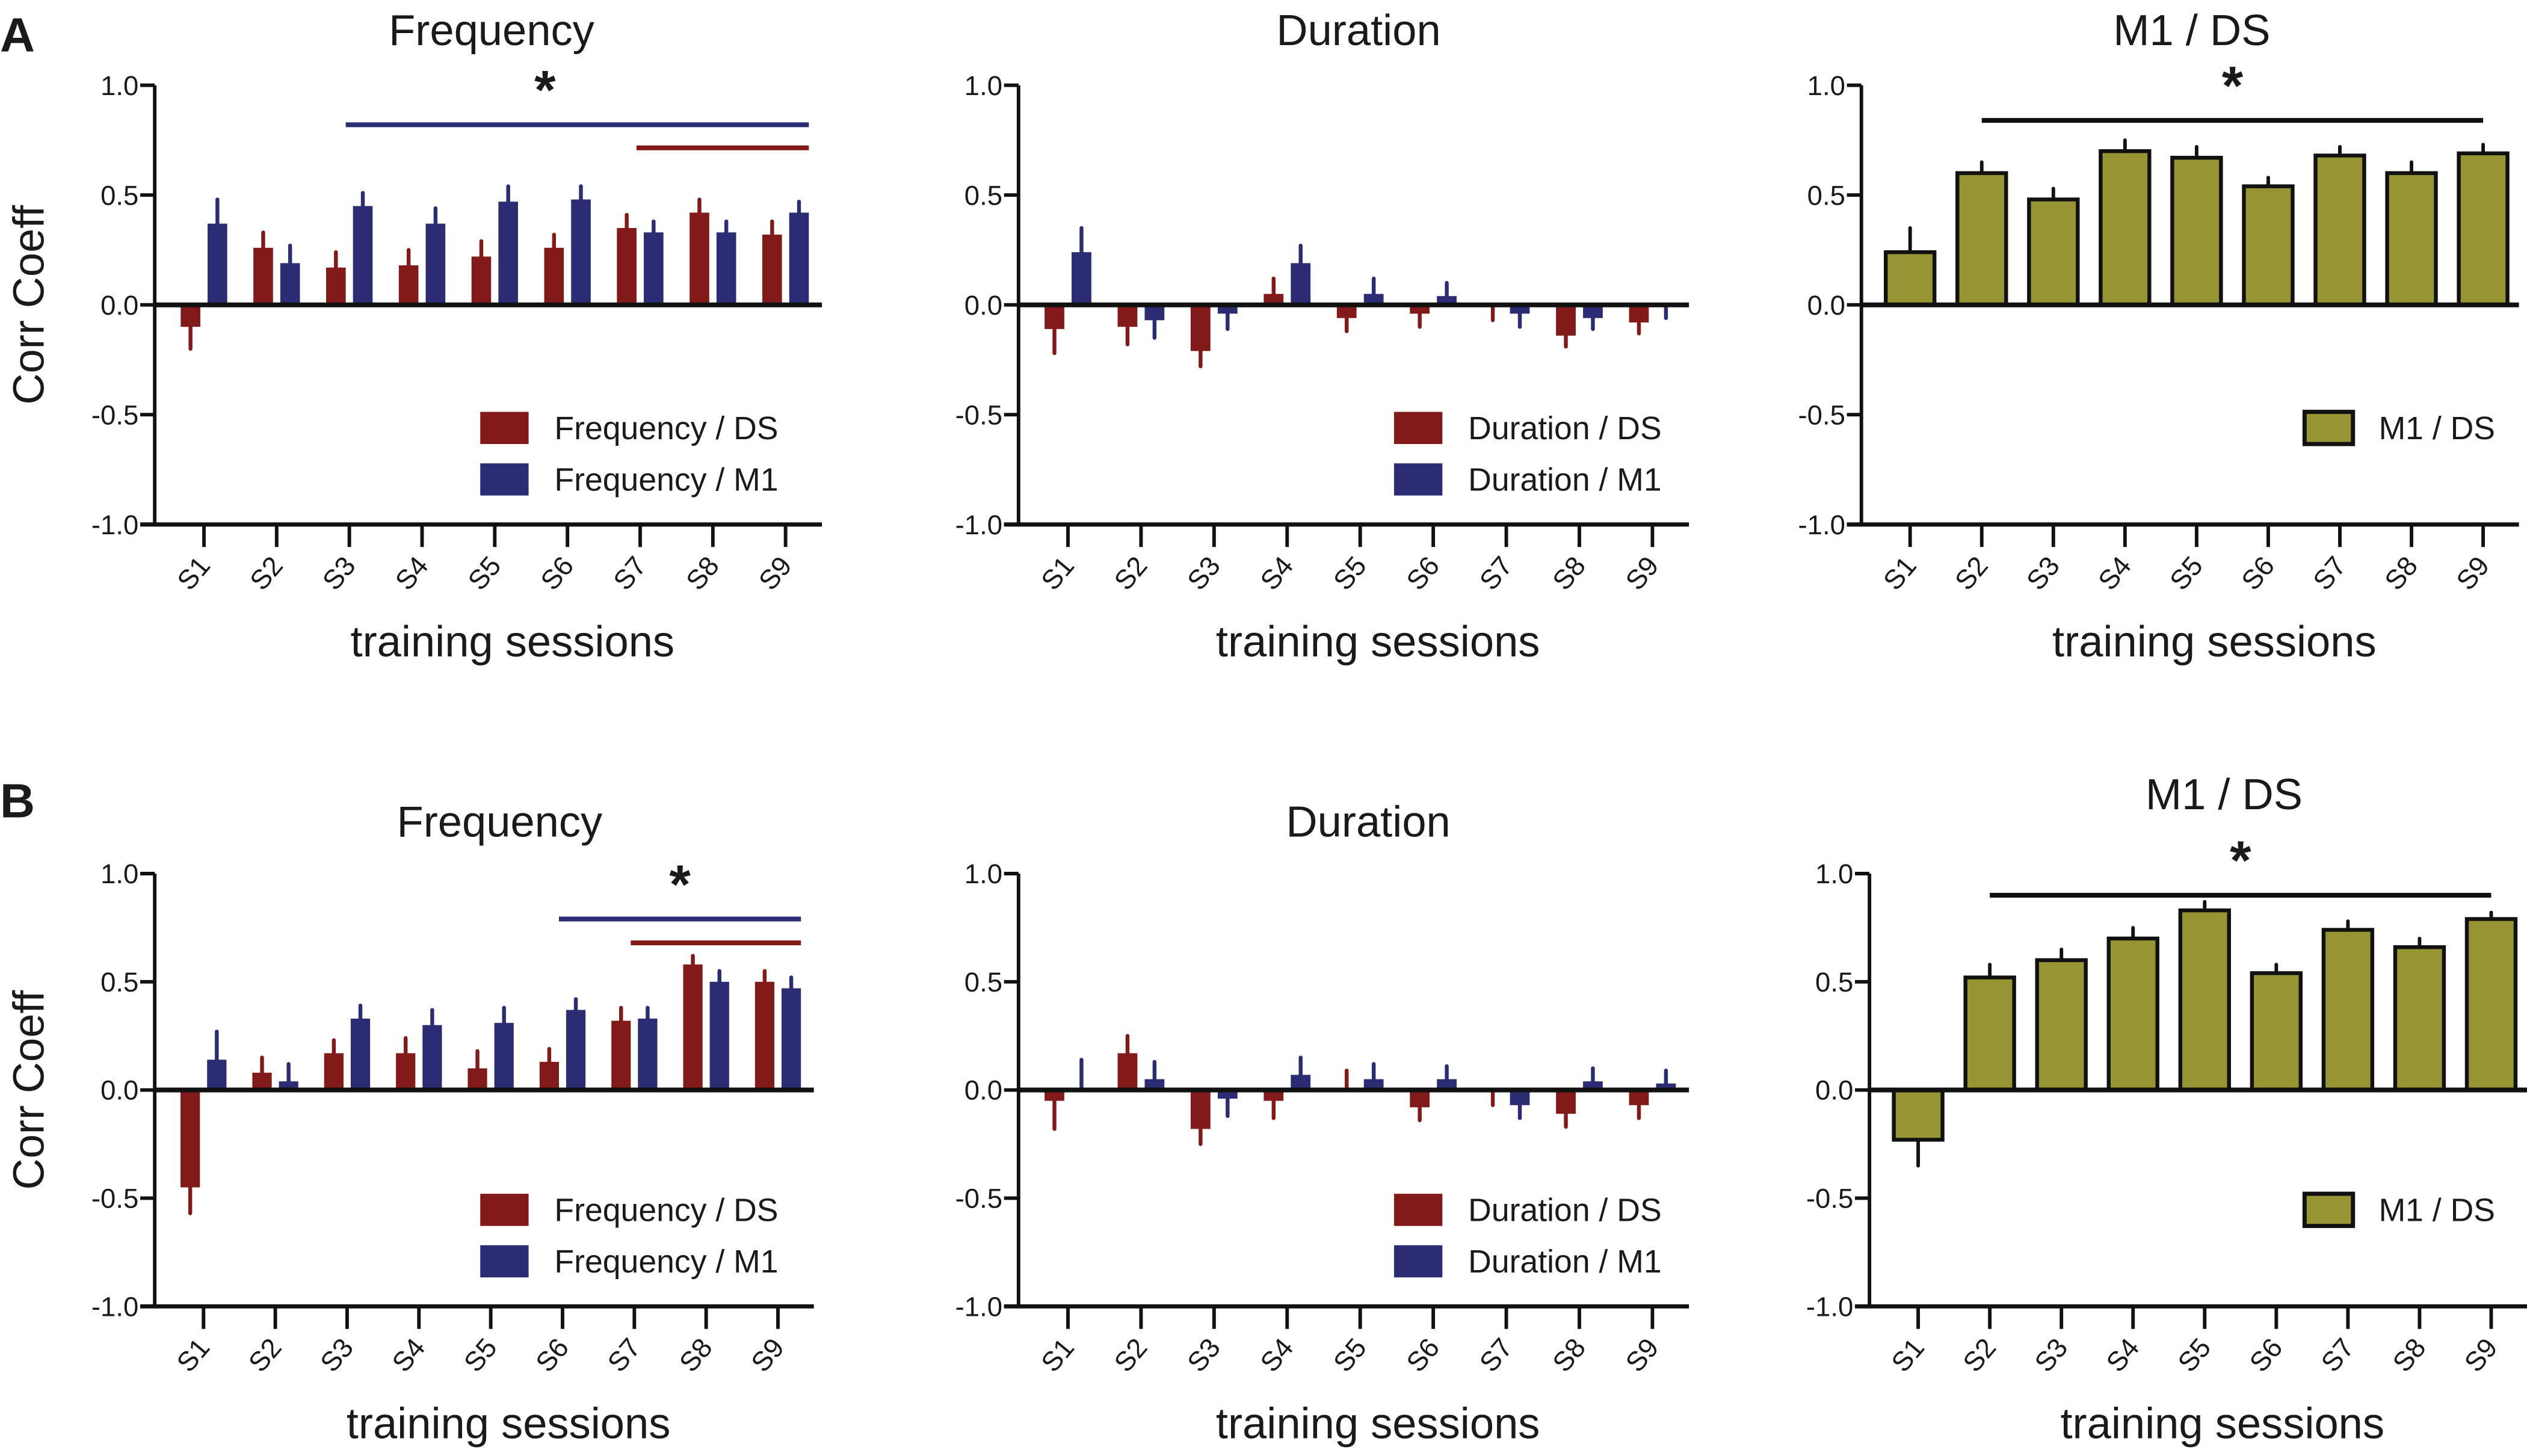  I want to click on legend-label: Duration / DS, so click(1565, 429).